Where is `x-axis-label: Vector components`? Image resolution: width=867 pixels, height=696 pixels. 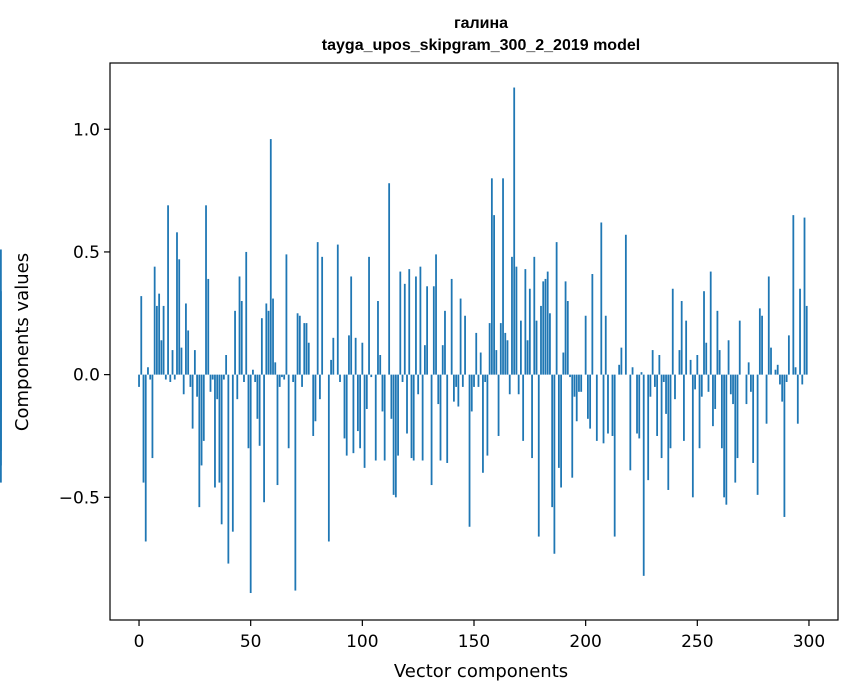
x-axis-label: Vector components is located at coordinates (481, 671).